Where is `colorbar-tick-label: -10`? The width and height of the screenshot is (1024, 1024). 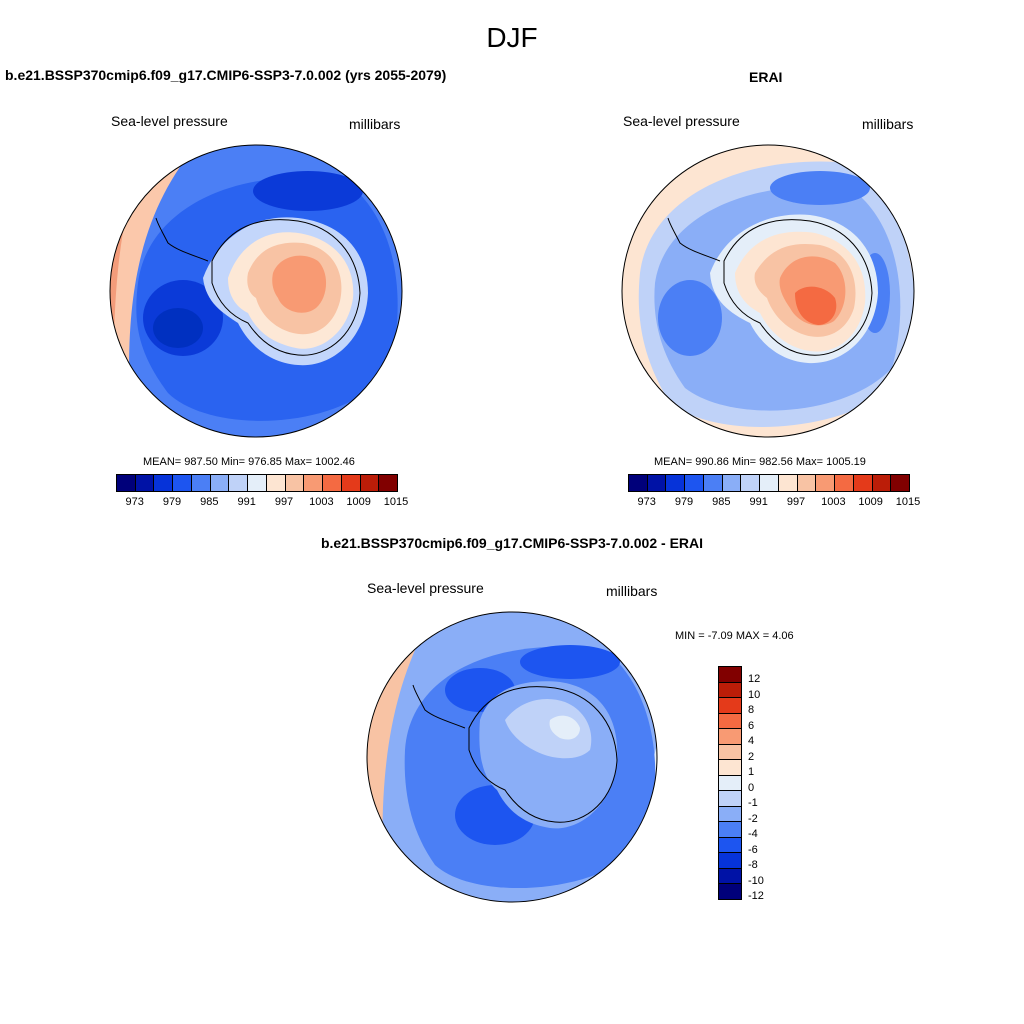
colorbar-tick-label: -10 is located at coordinates (756, 880).